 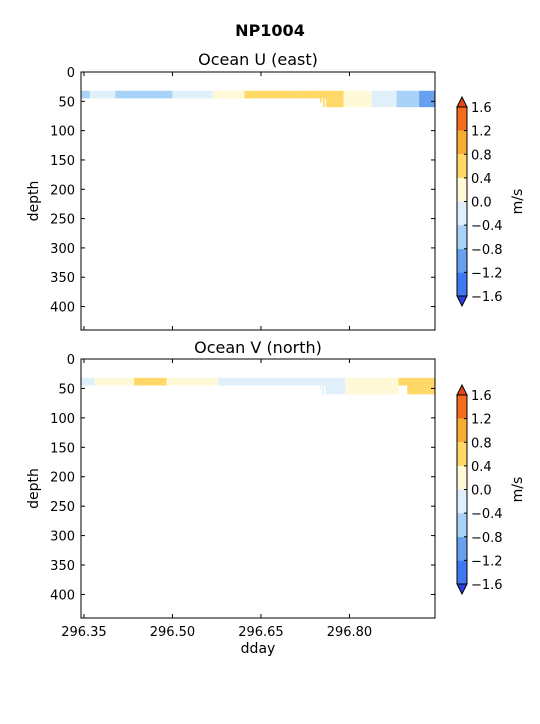 What do you see at coordinates (84, 632) in the screenshot?
I see `x-tick-label: 296.35` at bounding box center [84, 632].